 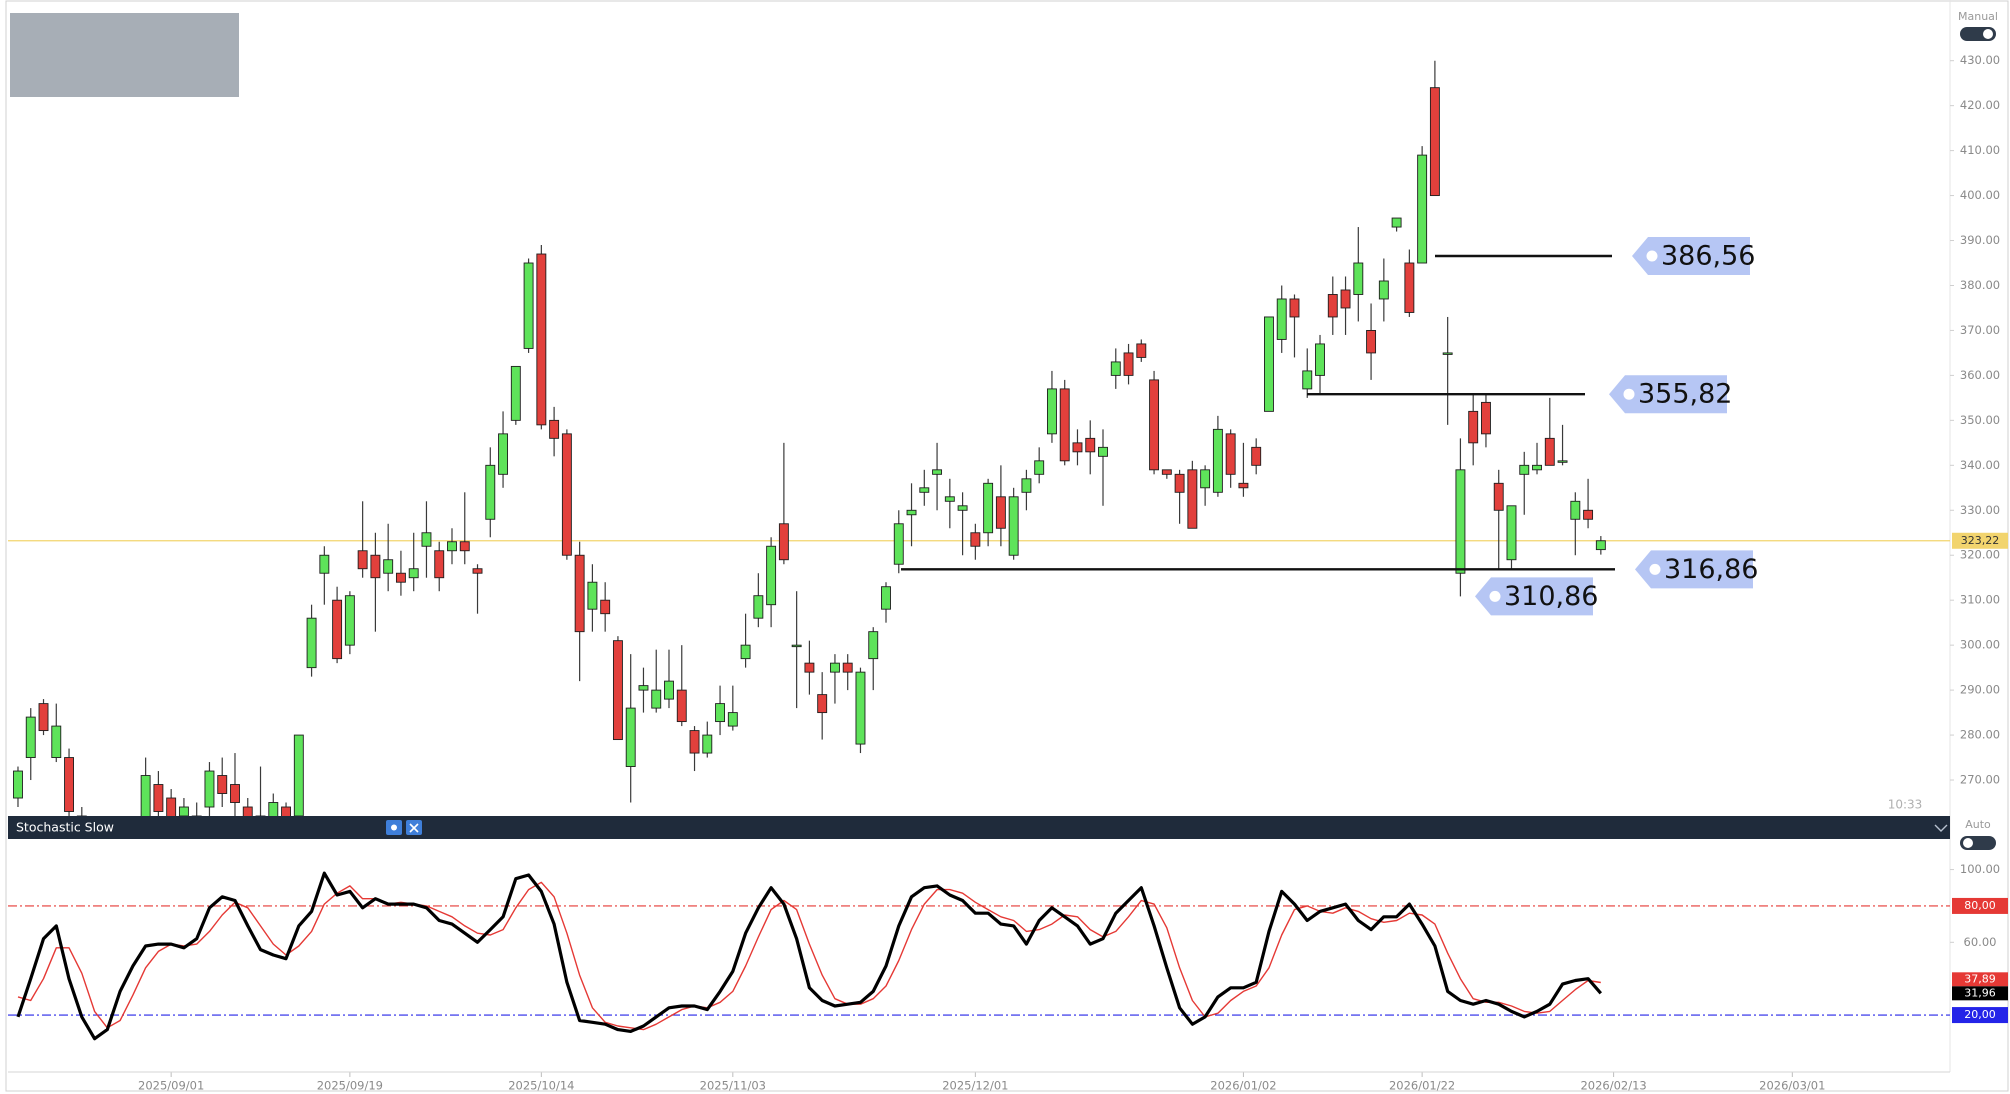 What do you see at coordinates (1980, 1014) in the screenshot?
I see `level-axis-label: 20,00` at bounding box center [1980, 1014].